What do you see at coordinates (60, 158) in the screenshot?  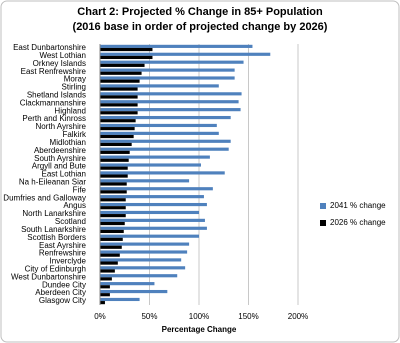 I see `y-tick-label: South Ayrshire` at bounding box center [60, 158].